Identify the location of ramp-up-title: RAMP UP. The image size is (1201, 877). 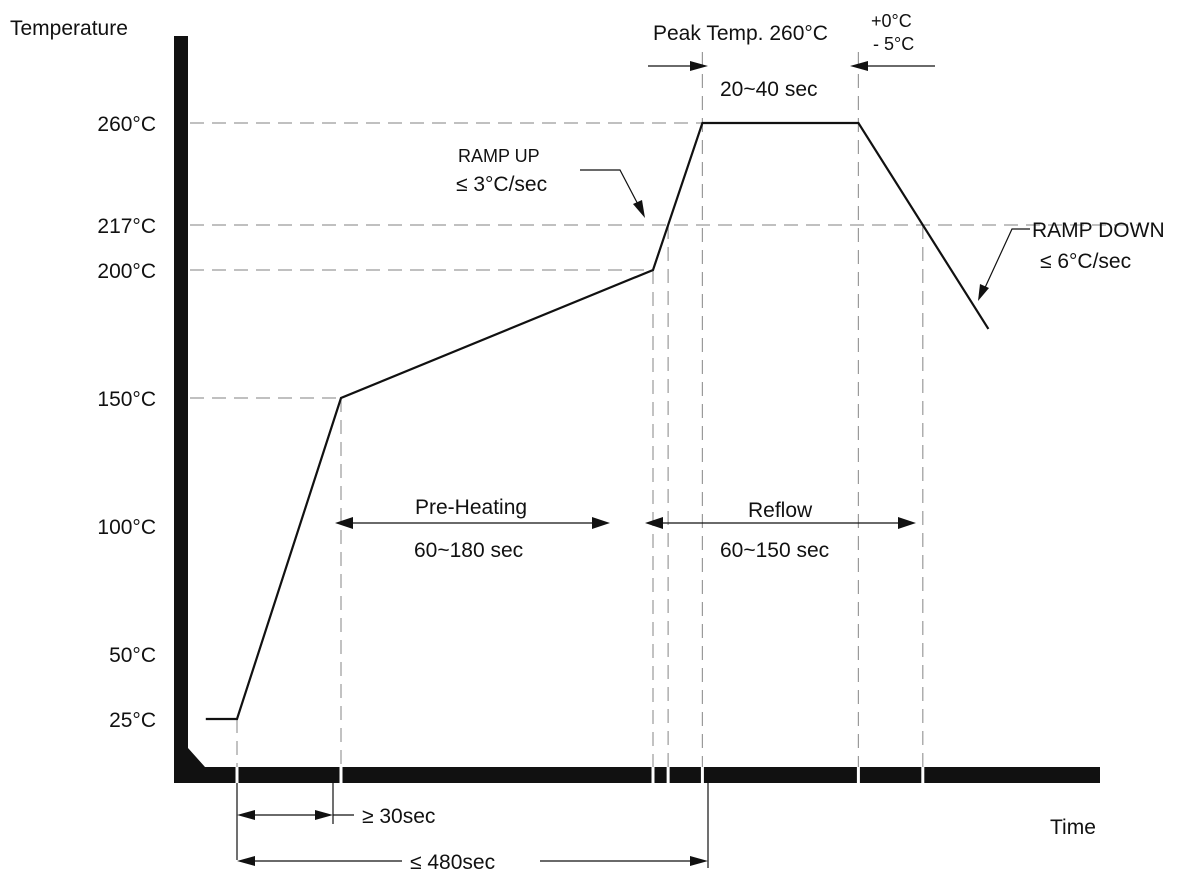
(499, 156).